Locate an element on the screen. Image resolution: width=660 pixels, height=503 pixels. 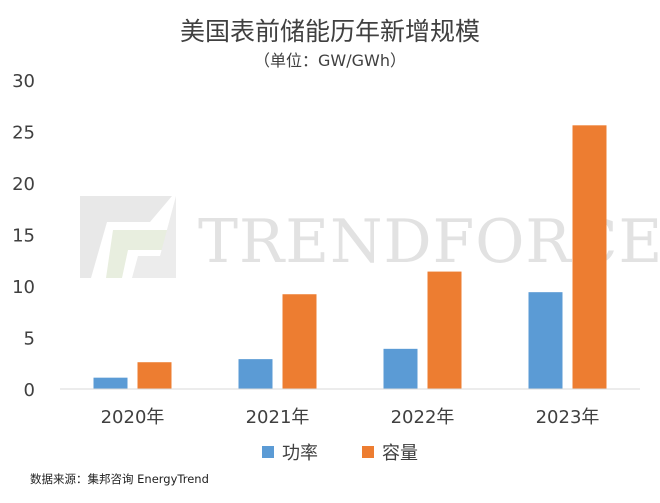
y-tick-label: 20 is located at coordinates (23, 184).